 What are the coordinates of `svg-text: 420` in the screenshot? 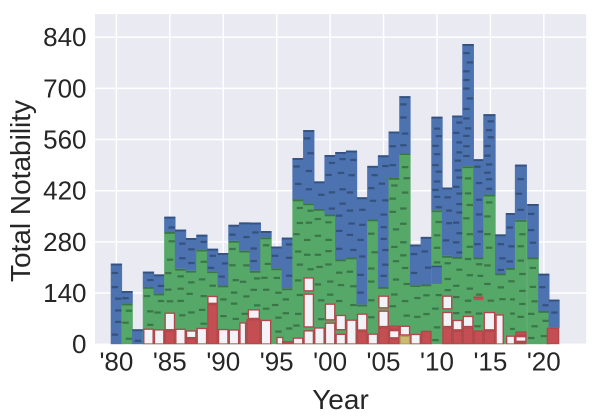 It's located at (64, 191).